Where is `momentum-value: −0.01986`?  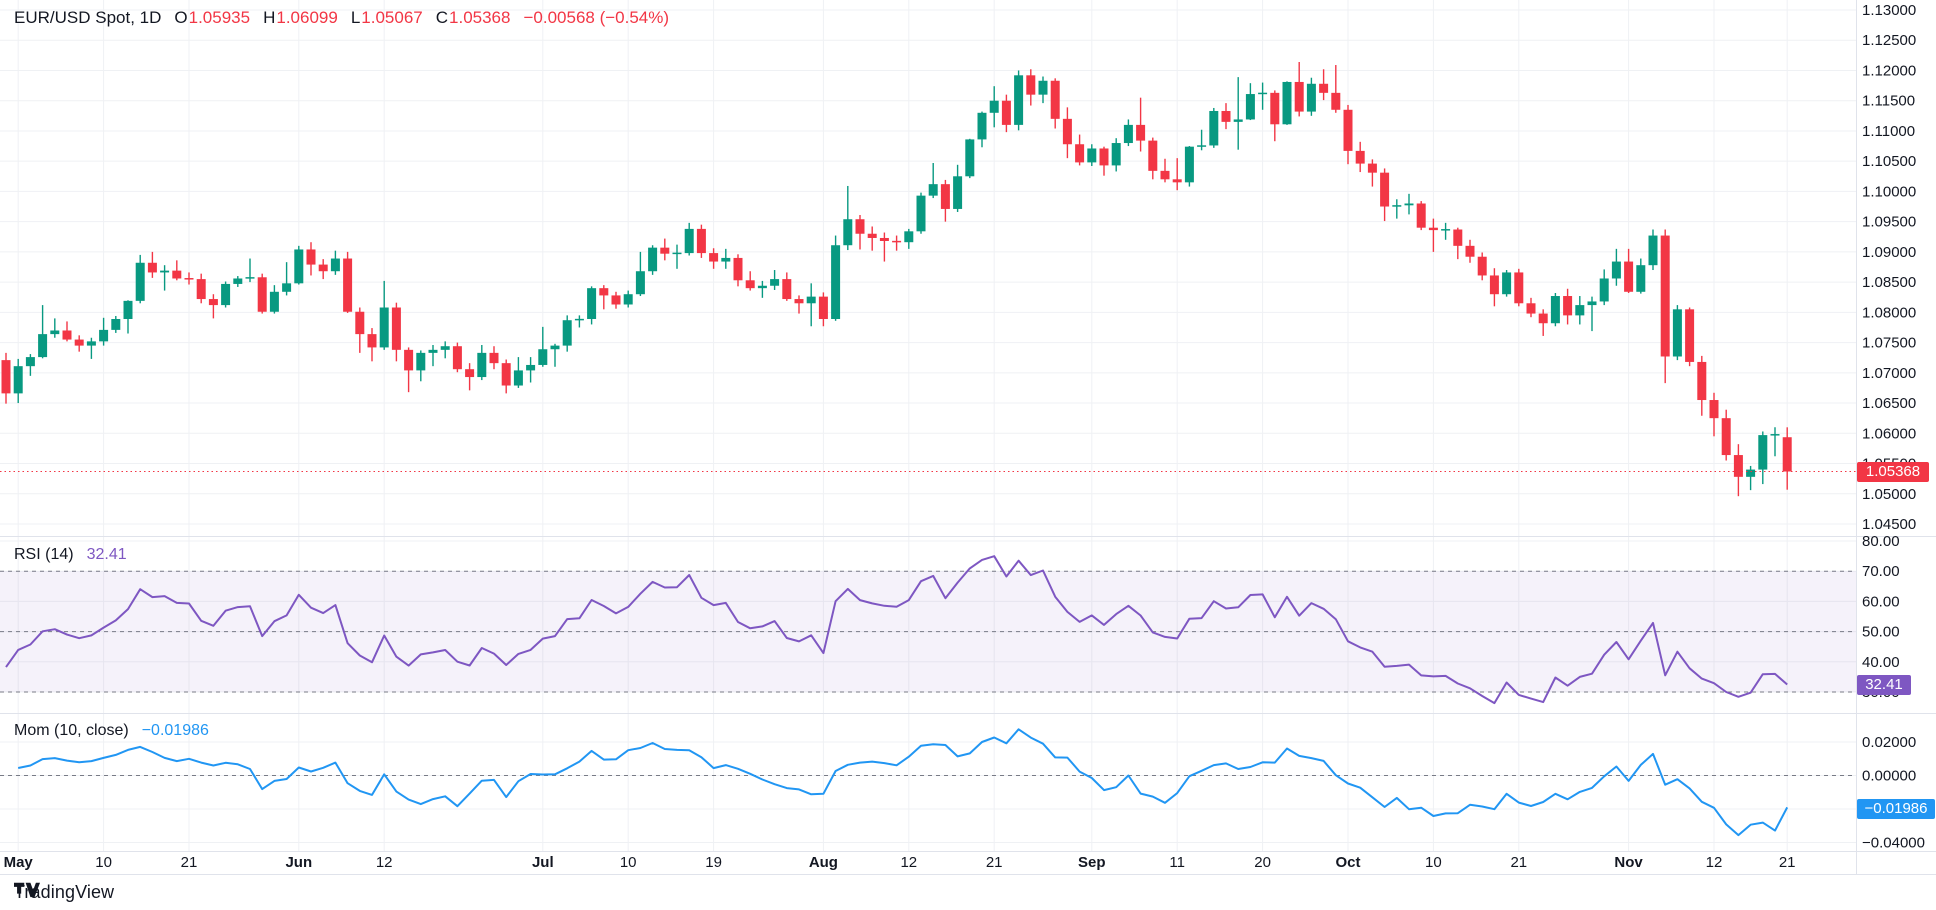
momentum-value: −0.01986 is located at coordinates (175, 730).